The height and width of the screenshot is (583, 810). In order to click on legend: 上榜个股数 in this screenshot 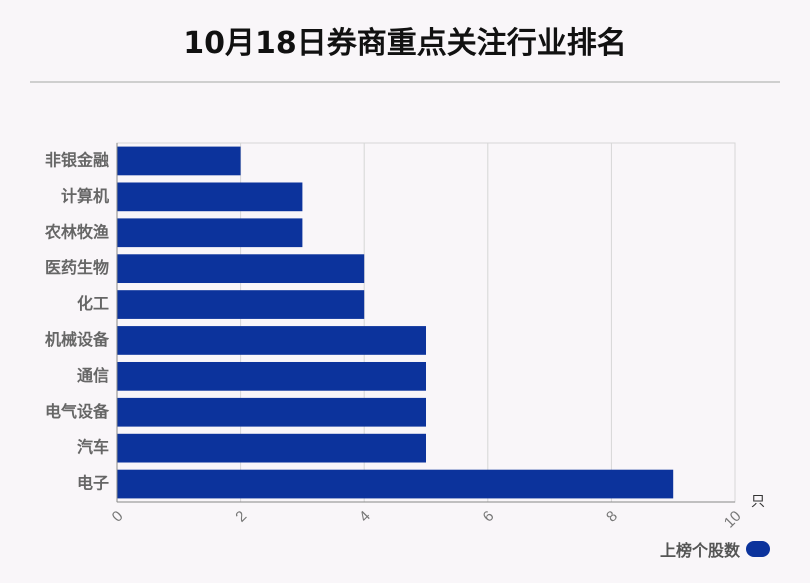, I will do `click(715, 549)`.